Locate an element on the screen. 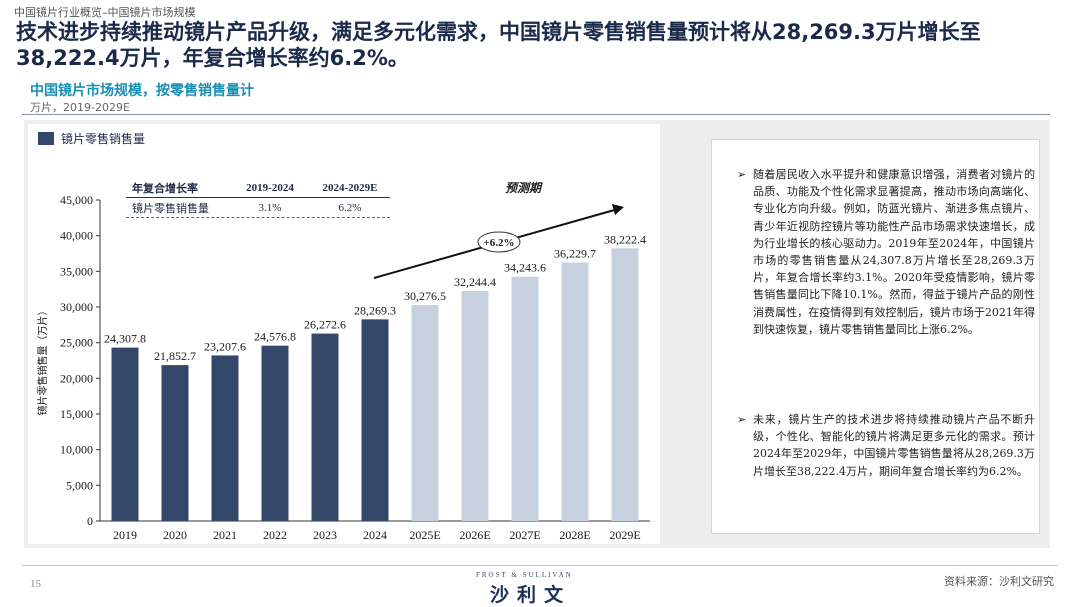  page-number: 15 is located at coordinates (35, 584).